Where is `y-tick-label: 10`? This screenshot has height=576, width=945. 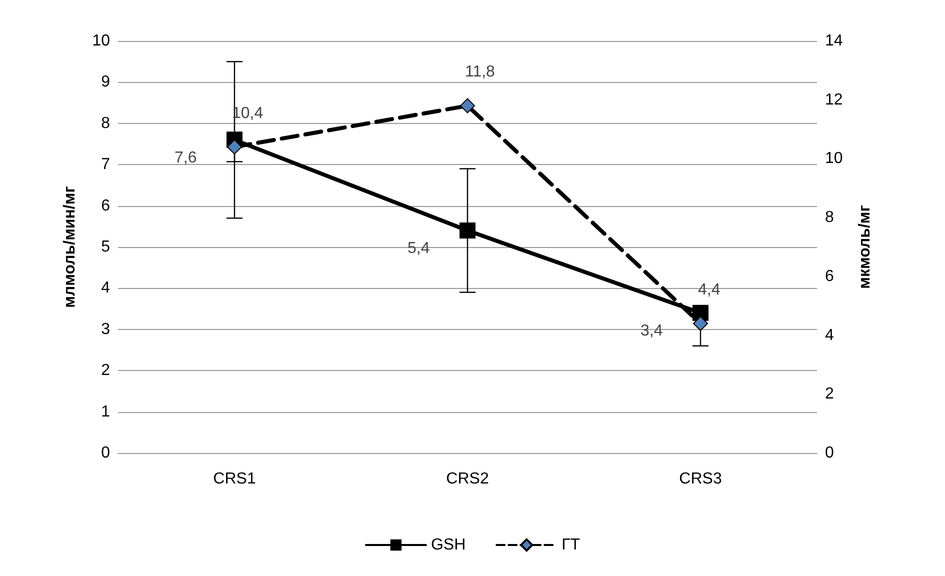 y-tick-label: 10 is located at coordinates (101, 41).